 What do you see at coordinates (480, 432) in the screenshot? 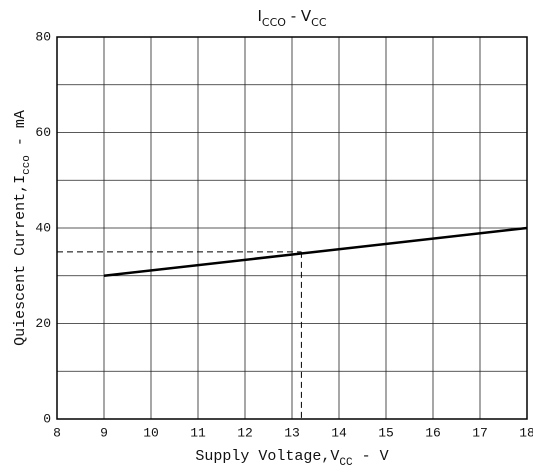
I see `x-tick-label: 17` at bounding box center [480, 432].